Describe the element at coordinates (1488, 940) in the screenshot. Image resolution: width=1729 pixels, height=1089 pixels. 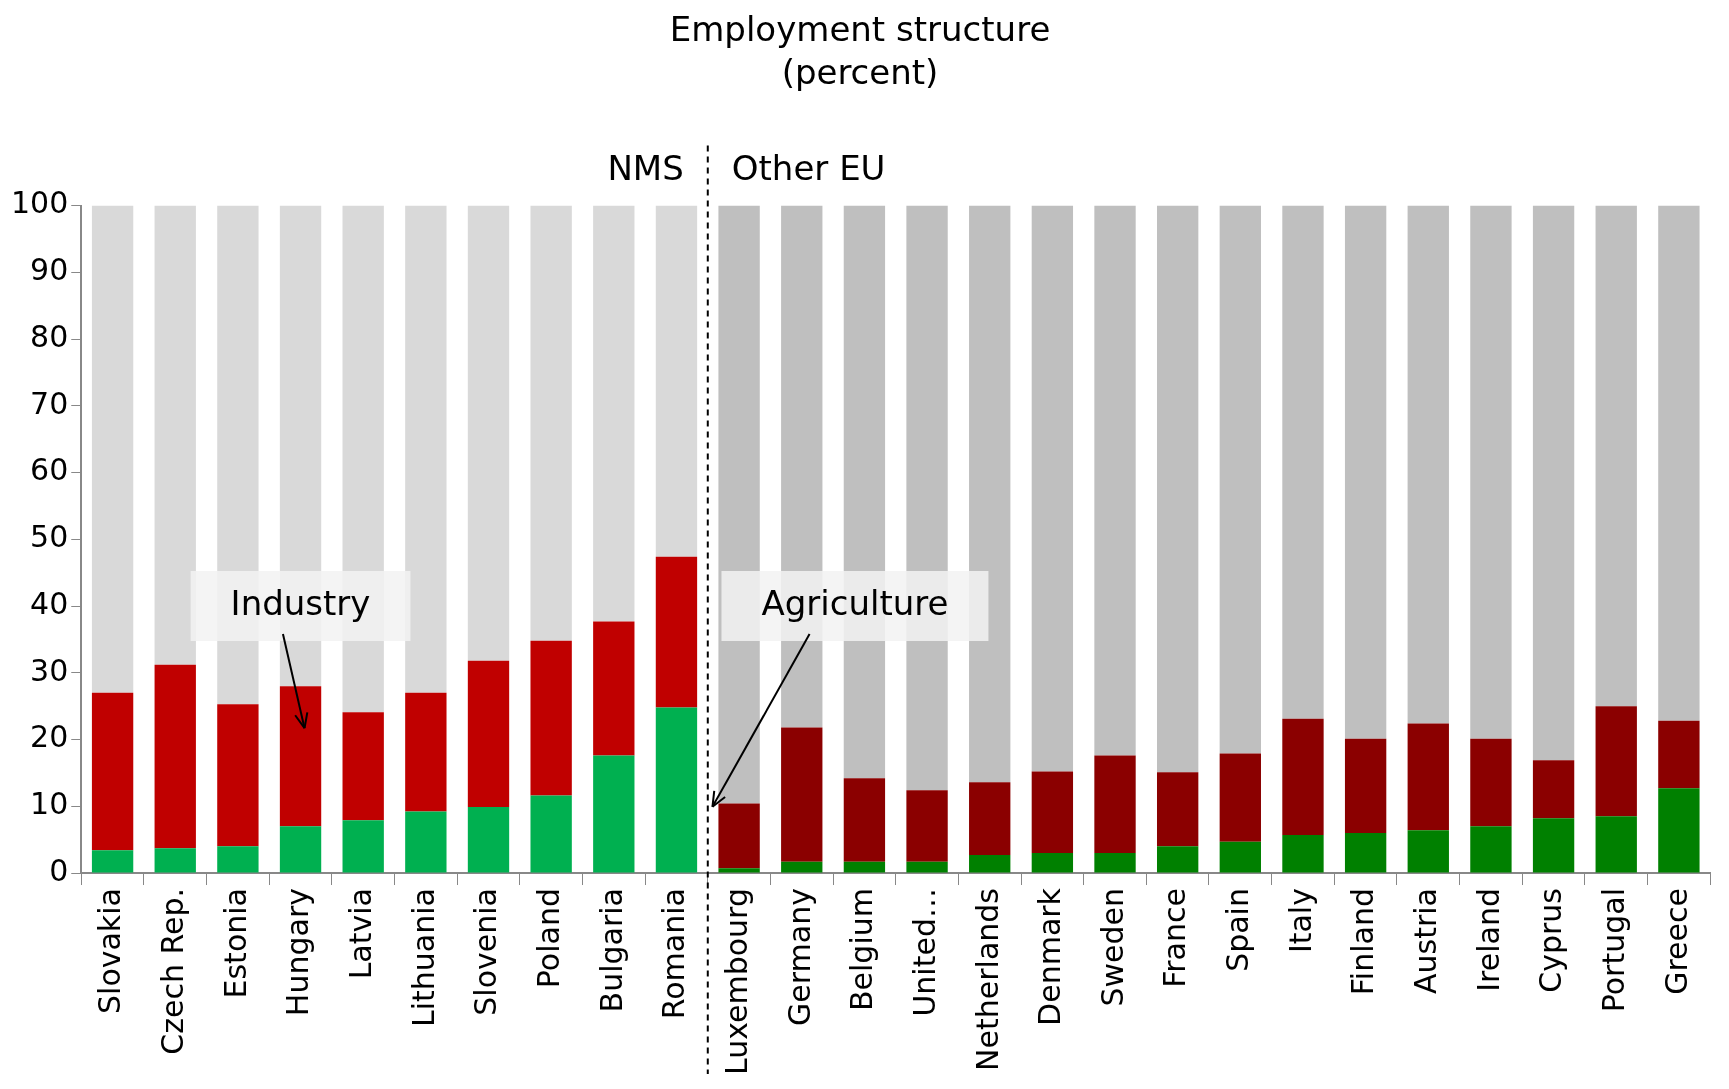
I see `x-tick-label: Ireland` at that location.